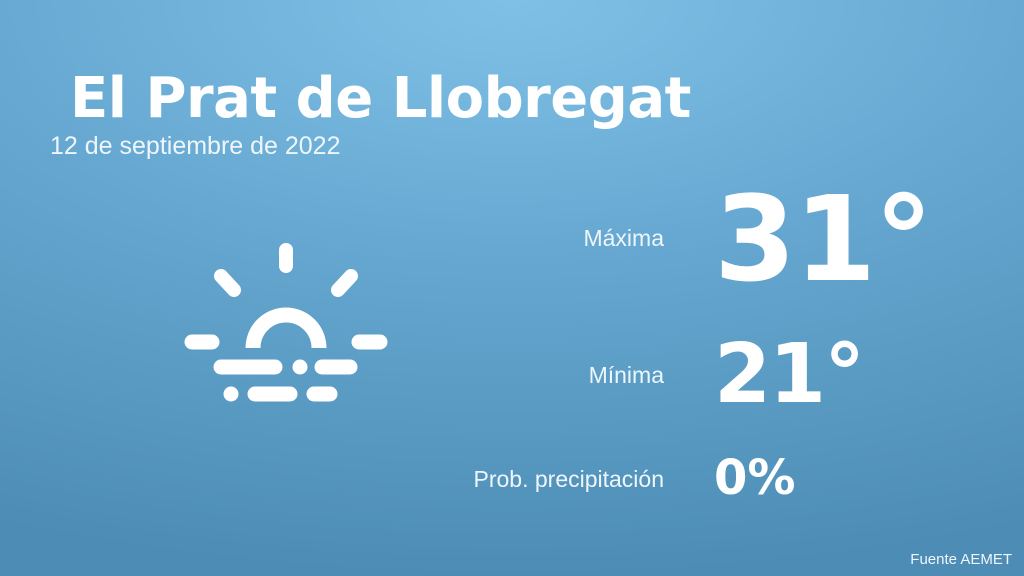  Describe the element at coordinates (195, 146) in the screenshot. I see `forecast-date: 12 de septiembre de 2022` at that location.